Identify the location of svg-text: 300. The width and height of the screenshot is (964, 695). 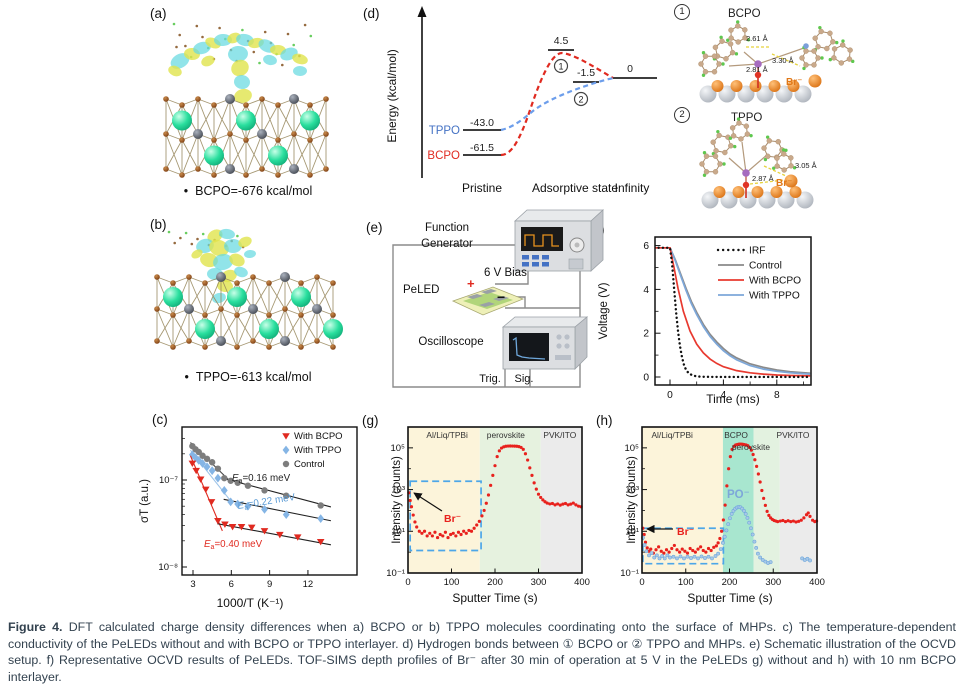
(773, 582).